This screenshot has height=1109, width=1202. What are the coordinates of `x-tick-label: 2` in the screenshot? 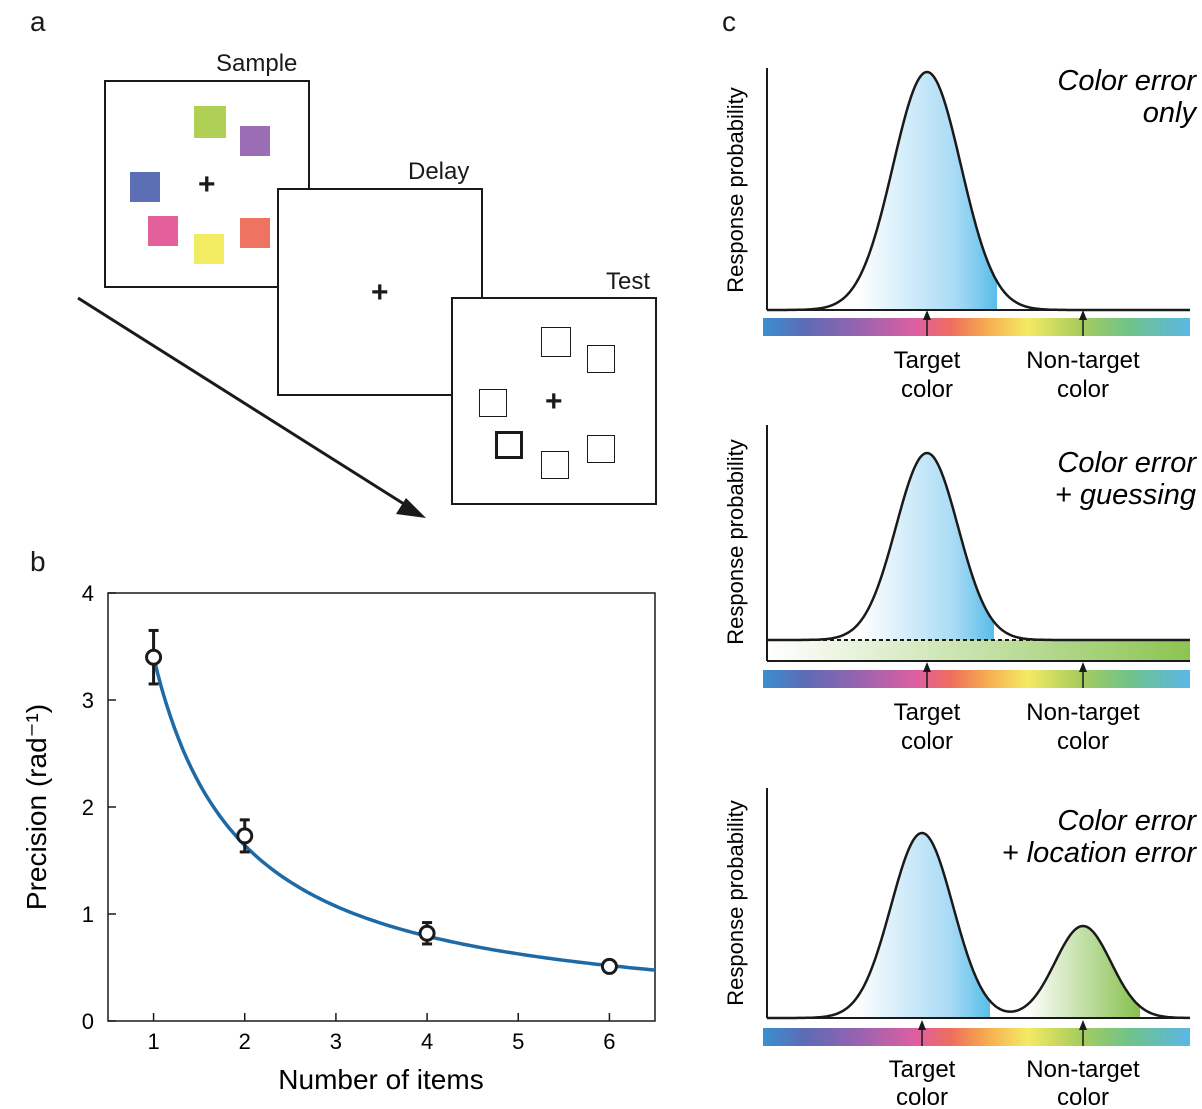 It's located at (245, 1041).